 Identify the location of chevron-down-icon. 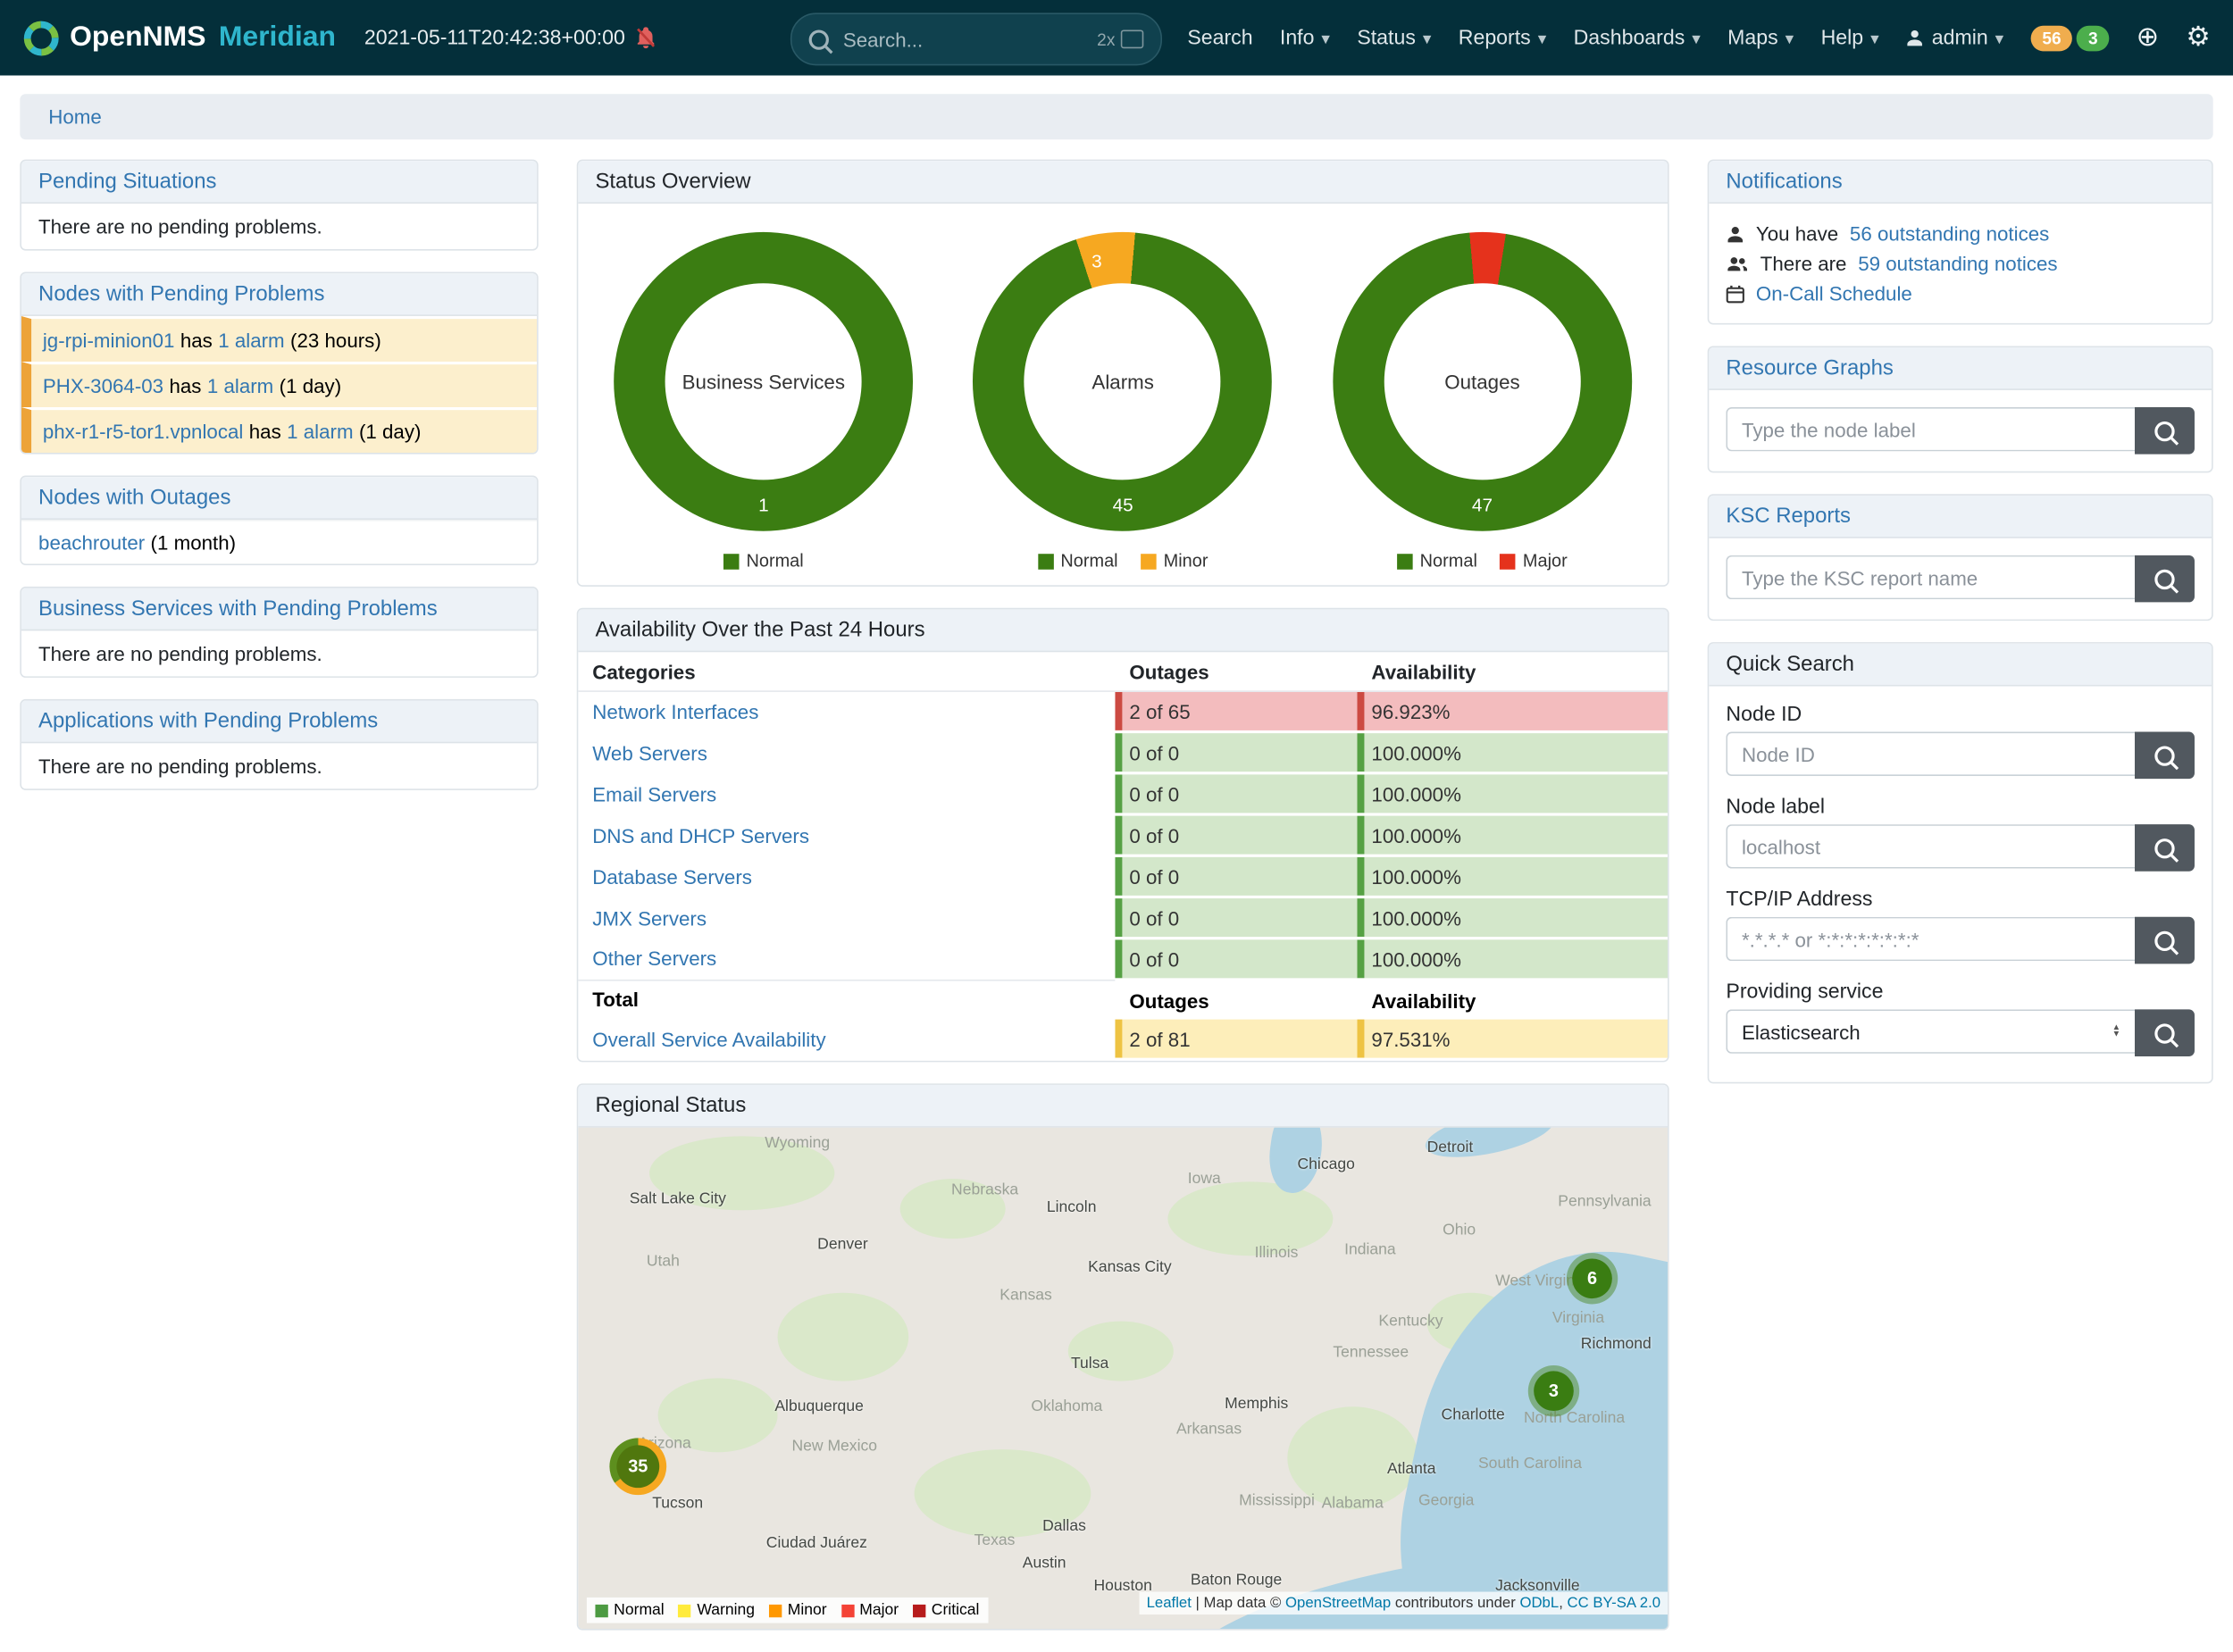
(1875, 37).